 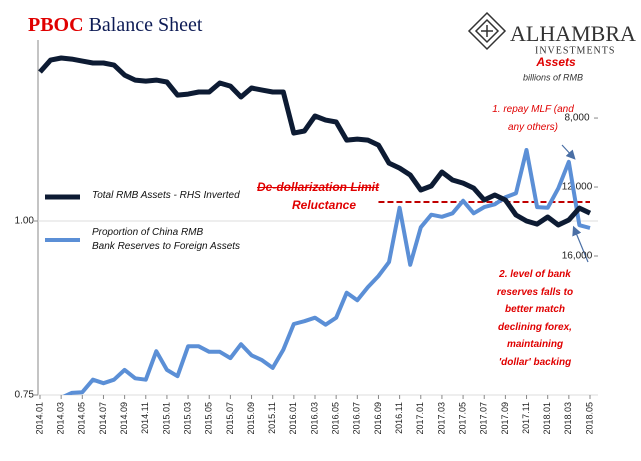 What do you see at coordinates (314, 418) in the screenshot?
I see `x-tick-label: 2016.03` at bounding box center [314, 418].